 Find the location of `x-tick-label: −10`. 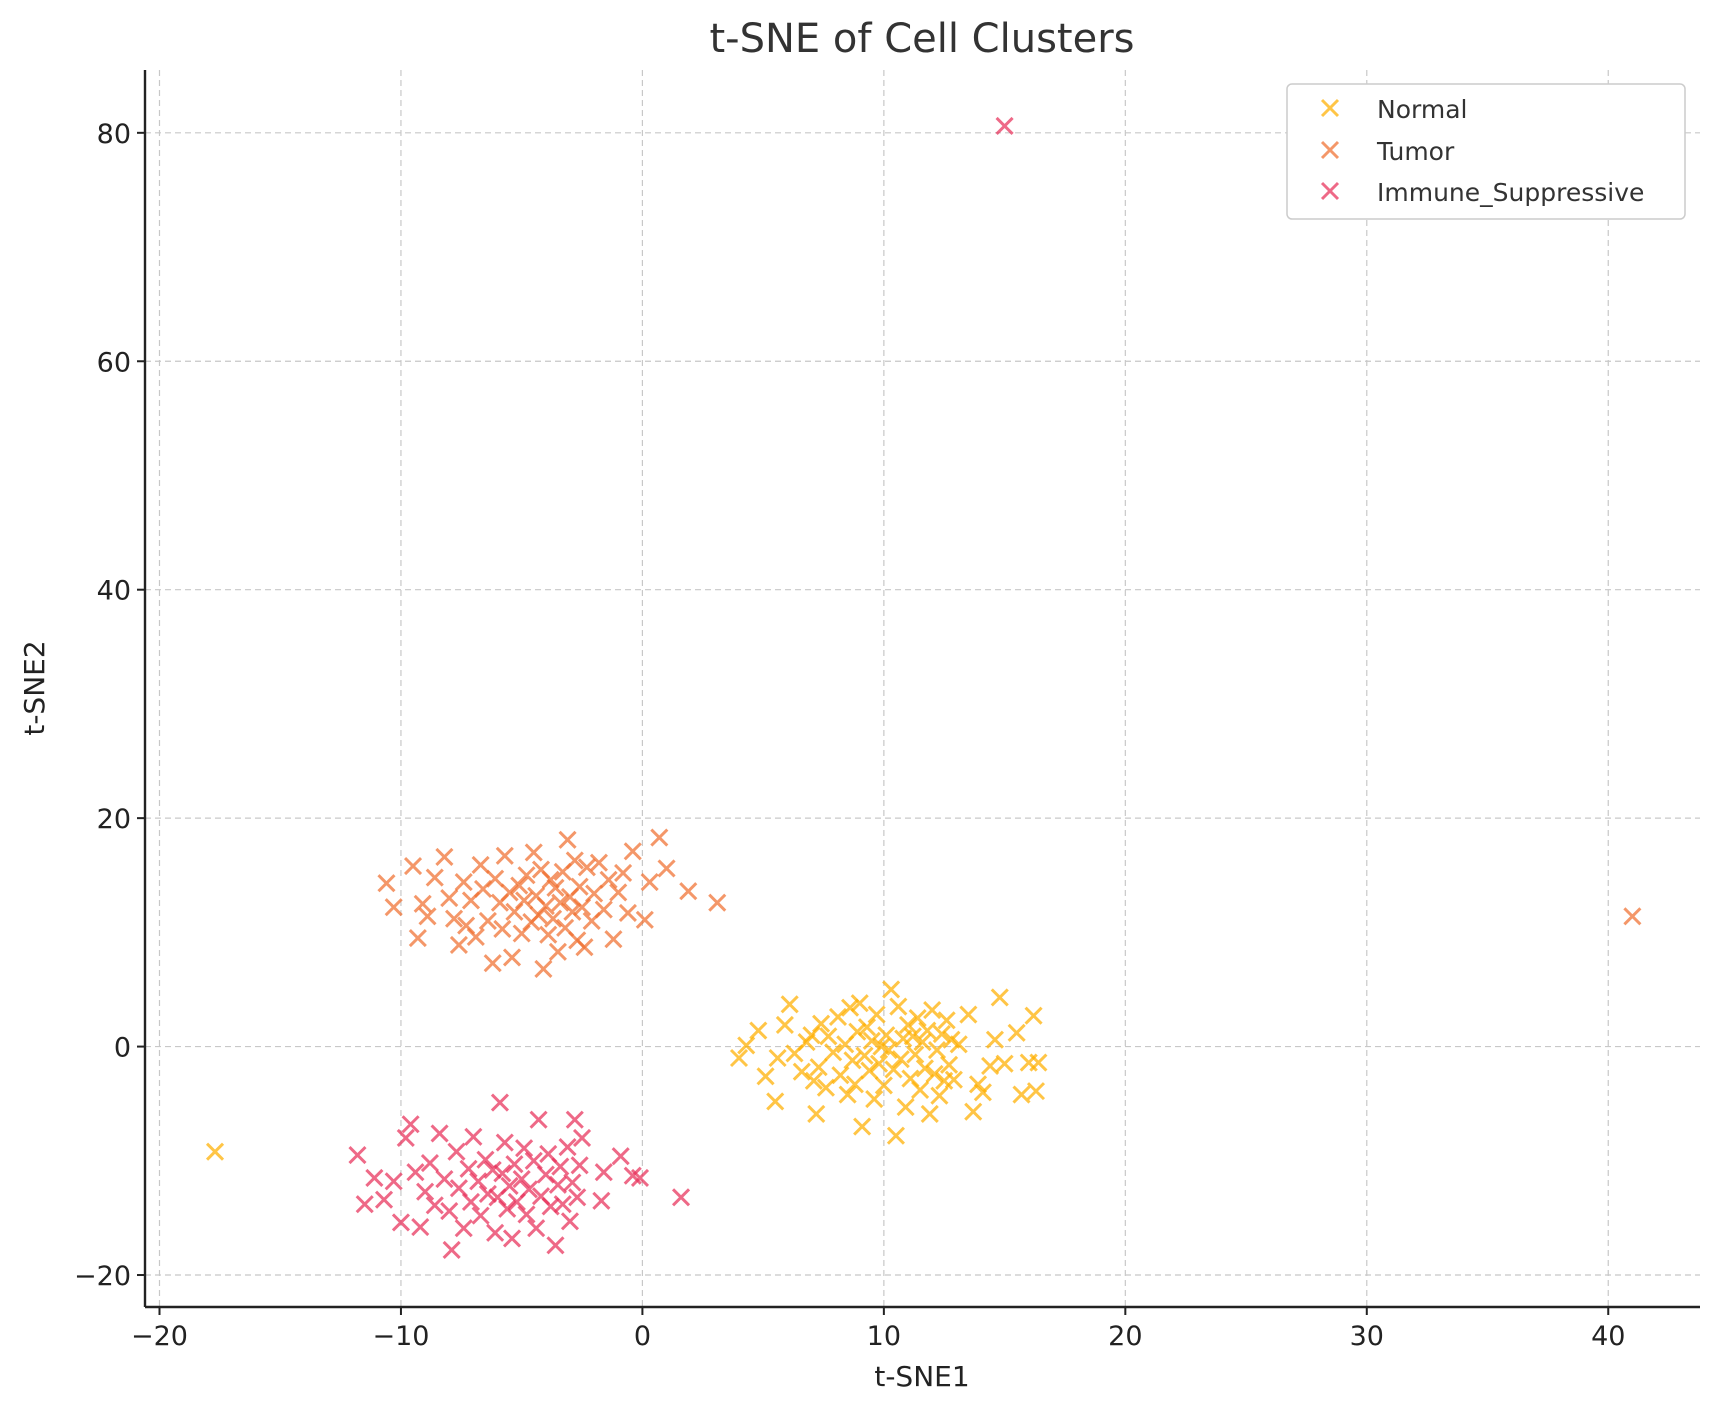

x-tick-label: −10 is located at coordinates (400, 1336).